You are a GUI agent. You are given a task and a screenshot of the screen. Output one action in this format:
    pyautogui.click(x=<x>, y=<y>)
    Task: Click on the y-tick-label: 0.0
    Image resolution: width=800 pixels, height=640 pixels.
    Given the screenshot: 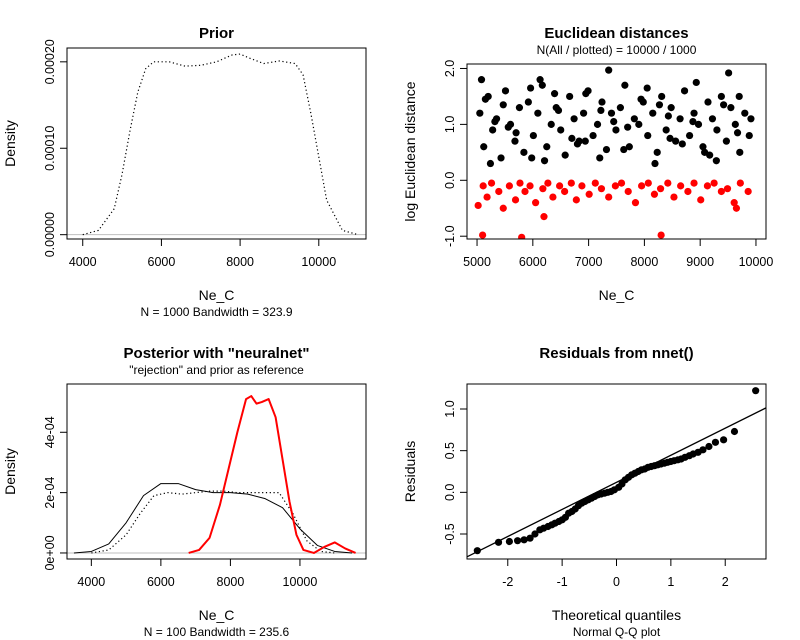 What is the action you would take?
    pyautogui.click(x=450, y=180)
    